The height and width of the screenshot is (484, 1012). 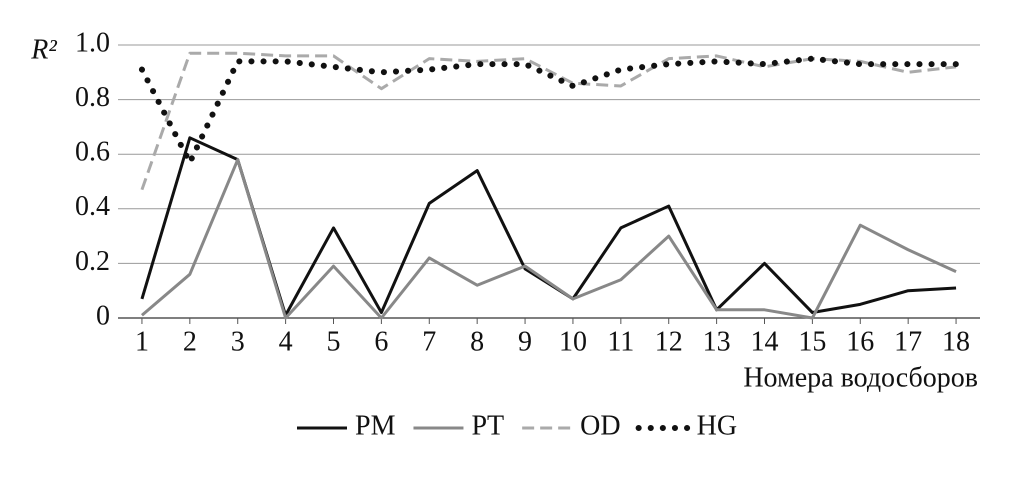 What do you see at coordinates (765, 341) in the screenshot?
I see `x-tick-label: 14` at bounding box center [765, 341].